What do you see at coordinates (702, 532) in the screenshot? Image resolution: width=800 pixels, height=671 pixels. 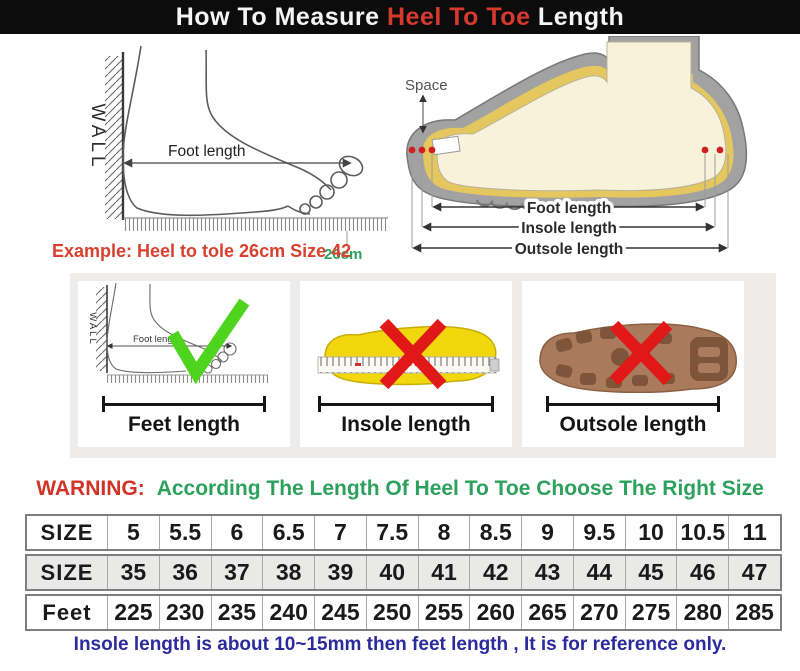 I see `size-cell: 10.5` at bounding box center [702, 532].